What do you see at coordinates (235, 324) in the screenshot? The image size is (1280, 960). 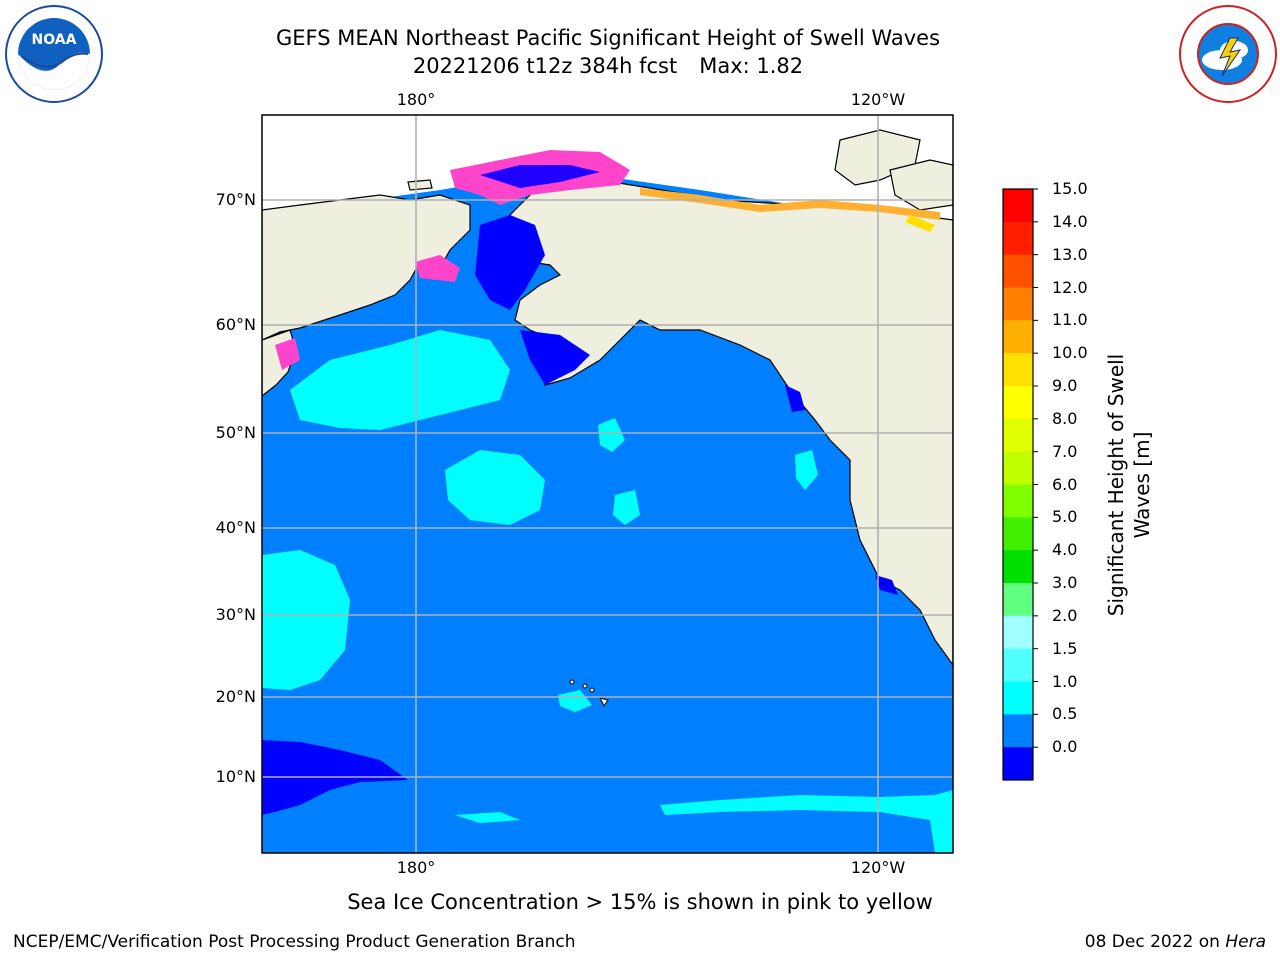 I see `latitude-label: 60°N` at bounding box center [235, 324].